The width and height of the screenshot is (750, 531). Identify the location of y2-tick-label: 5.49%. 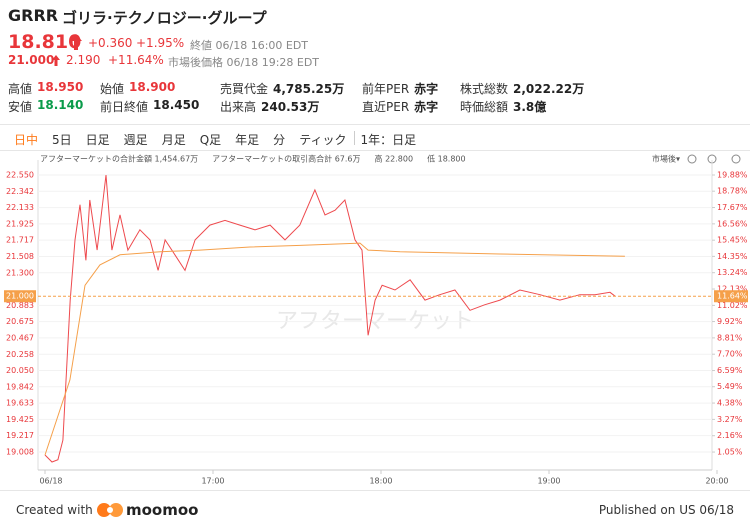
(730, 386).